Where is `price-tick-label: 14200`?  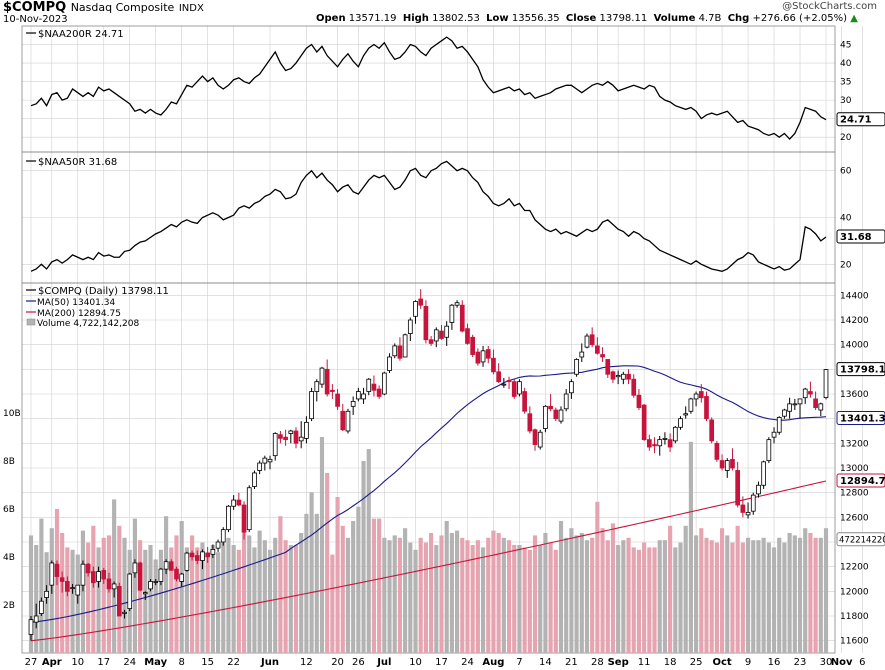
price-tick-label: 14200 is located at coordinates (854, 321).